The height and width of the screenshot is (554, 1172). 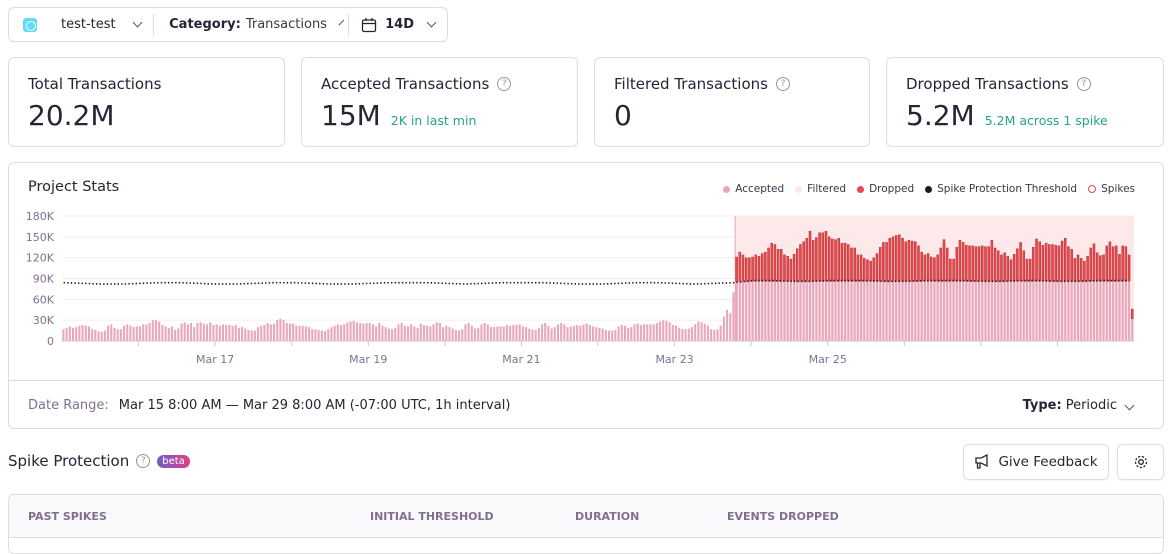 What do you see at coordinates (81, 24) in the screenshot?
I see `project-selector: test-test` at bounding box center [81, 24].